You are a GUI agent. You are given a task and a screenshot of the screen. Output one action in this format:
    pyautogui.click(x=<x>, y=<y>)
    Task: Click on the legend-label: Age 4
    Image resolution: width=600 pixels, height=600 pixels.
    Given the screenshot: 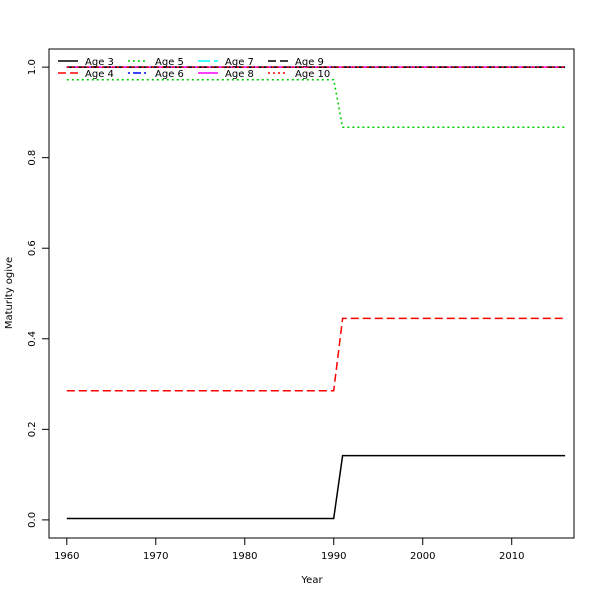 What is the action you would take?
    pyautogui.click(x=99, y=74)
    